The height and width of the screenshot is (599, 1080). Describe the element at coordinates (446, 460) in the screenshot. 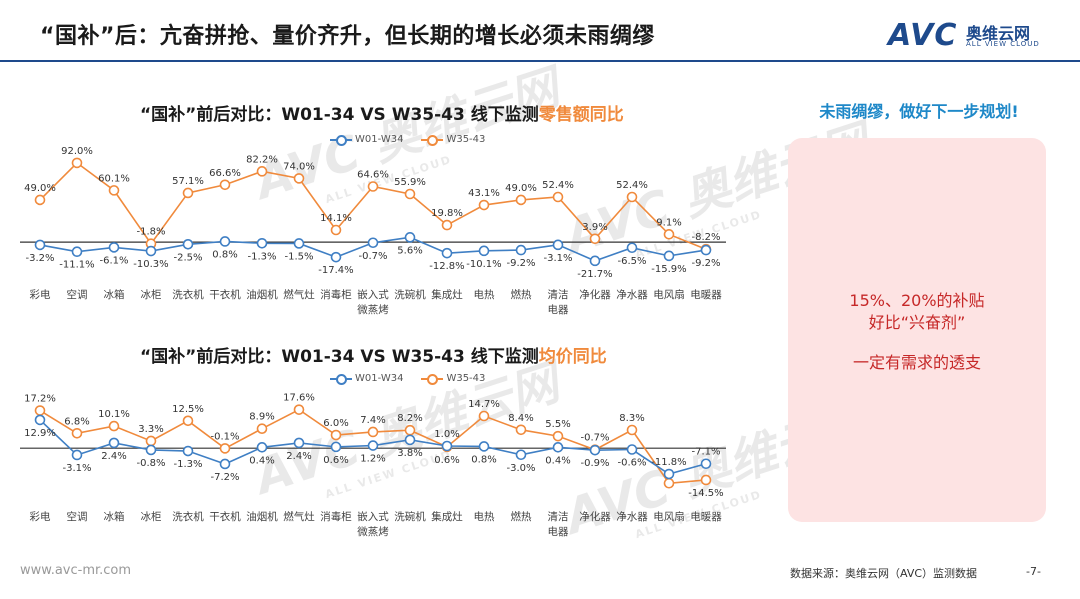

I see `data-label: 0.6%` at that location.